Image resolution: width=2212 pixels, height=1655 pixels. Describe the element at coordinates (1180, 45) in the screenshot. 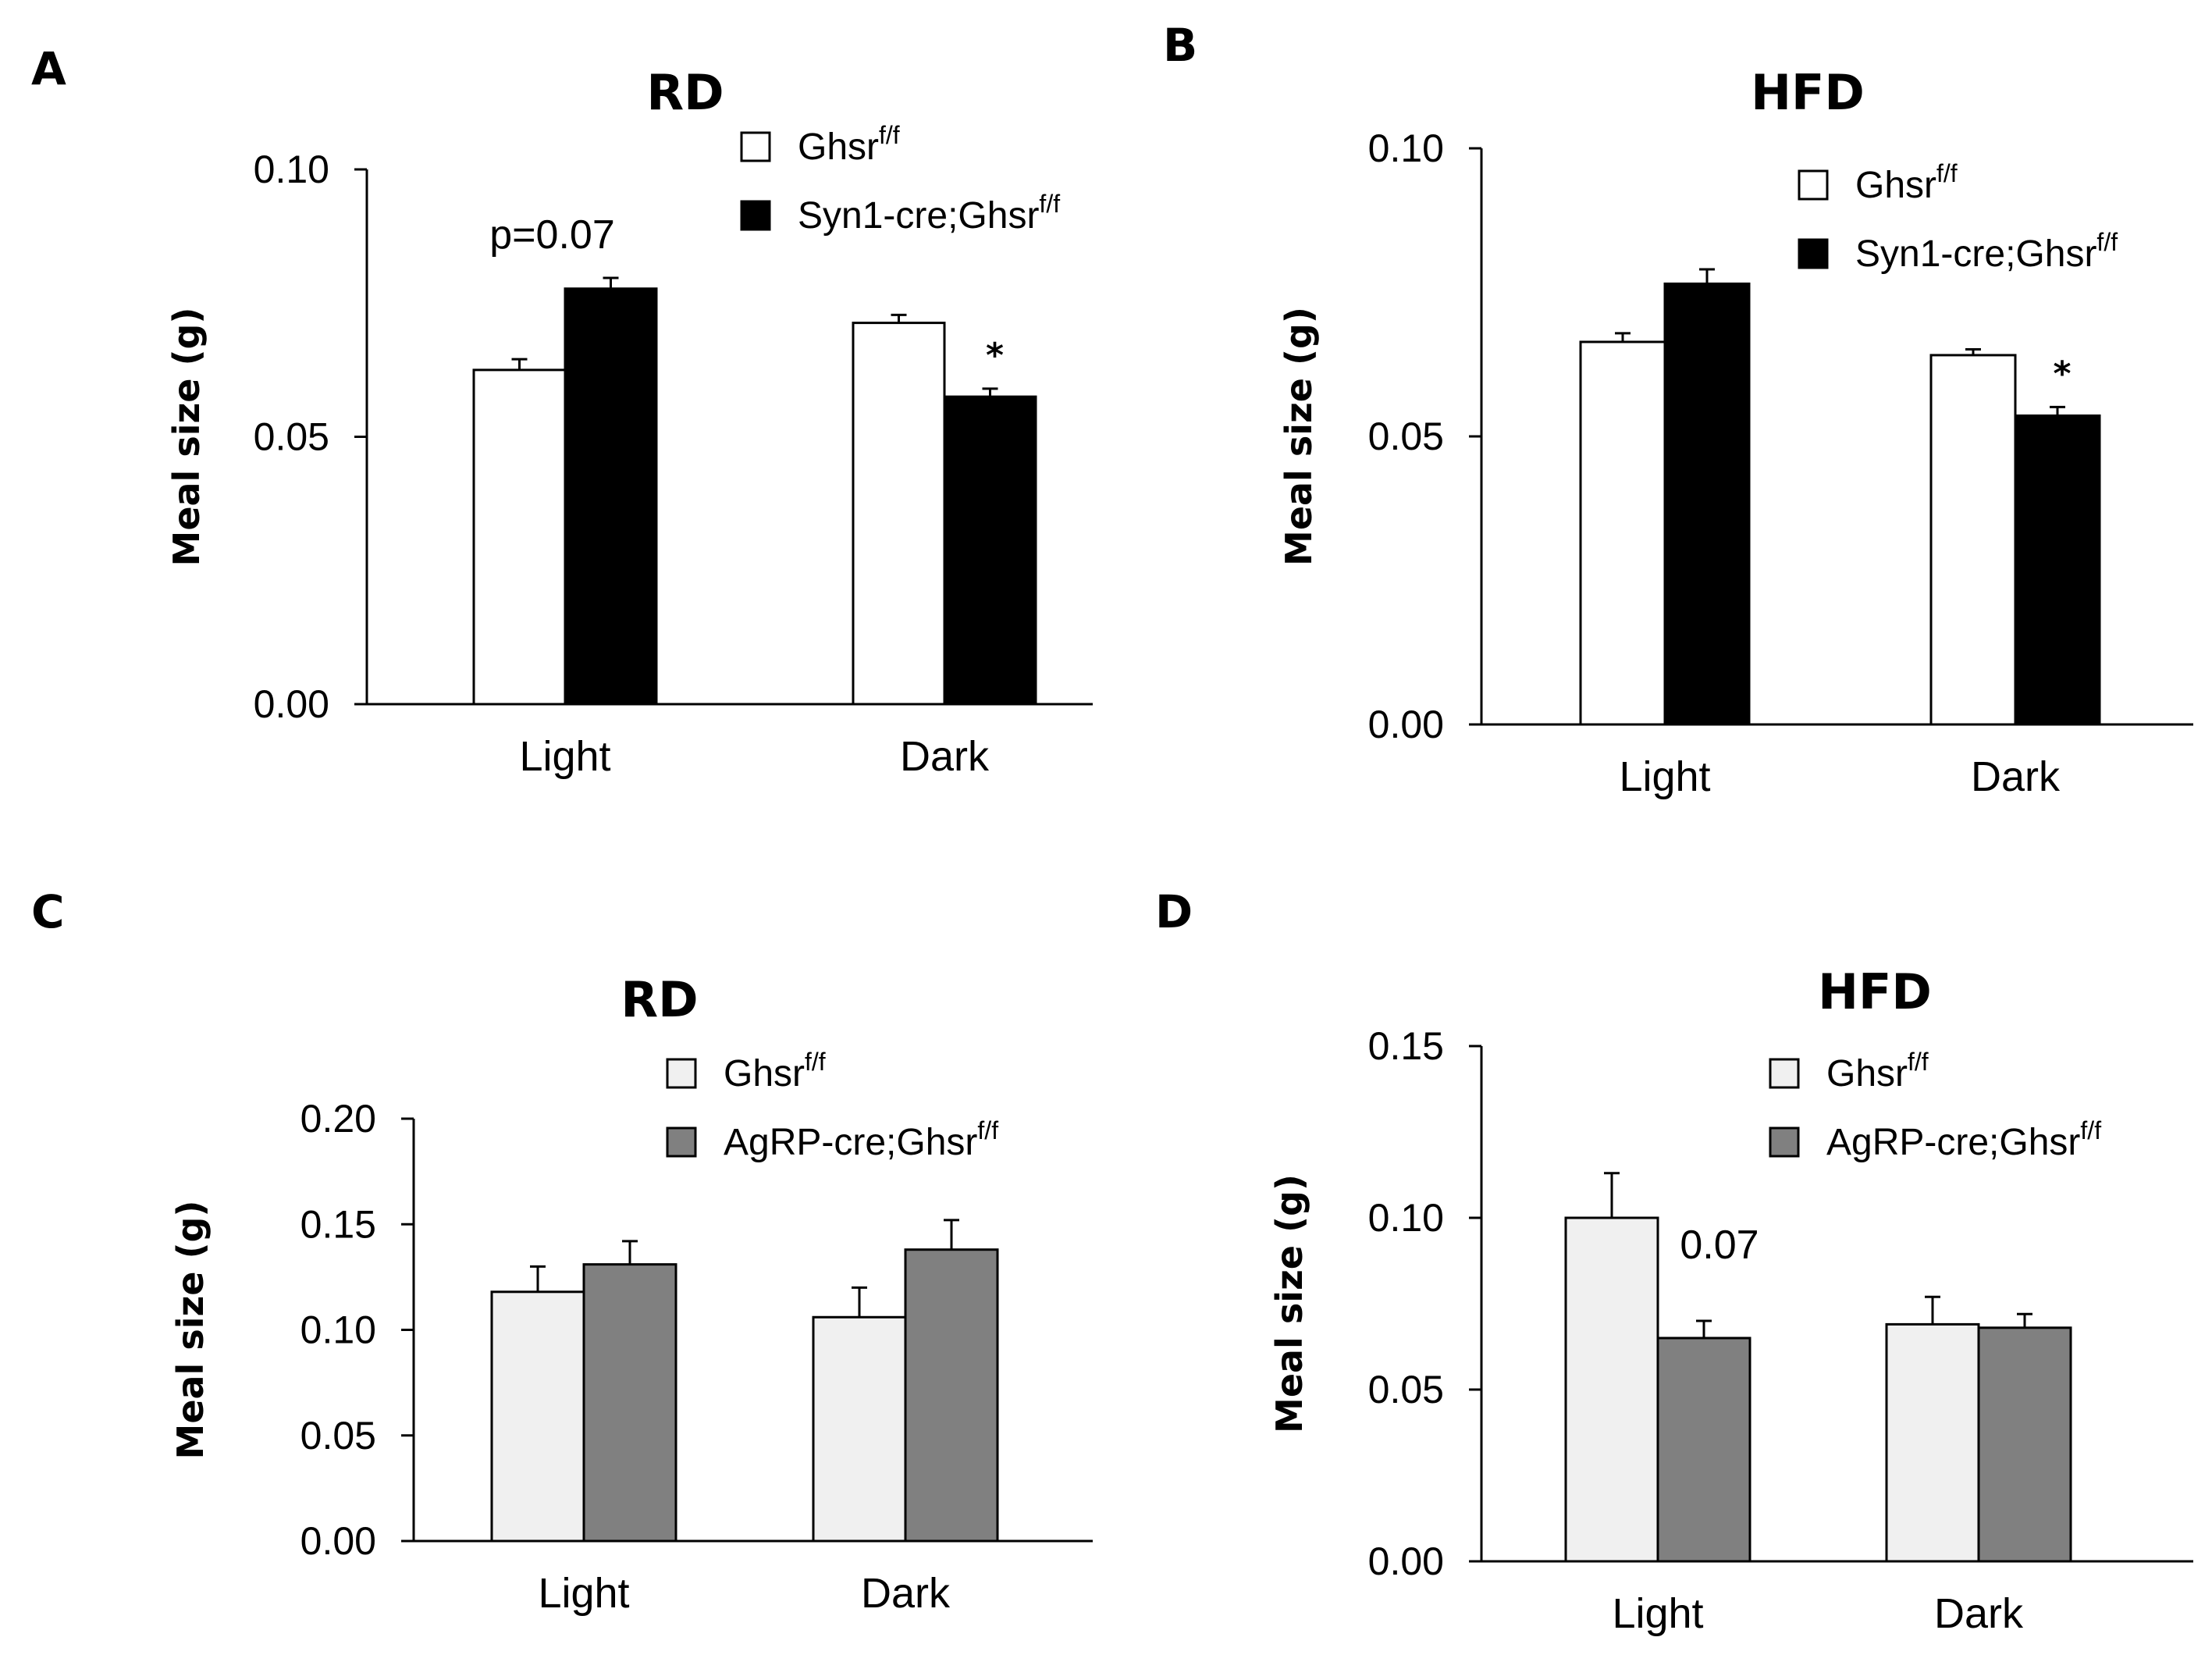

I see `panel-letter: B` at that location.